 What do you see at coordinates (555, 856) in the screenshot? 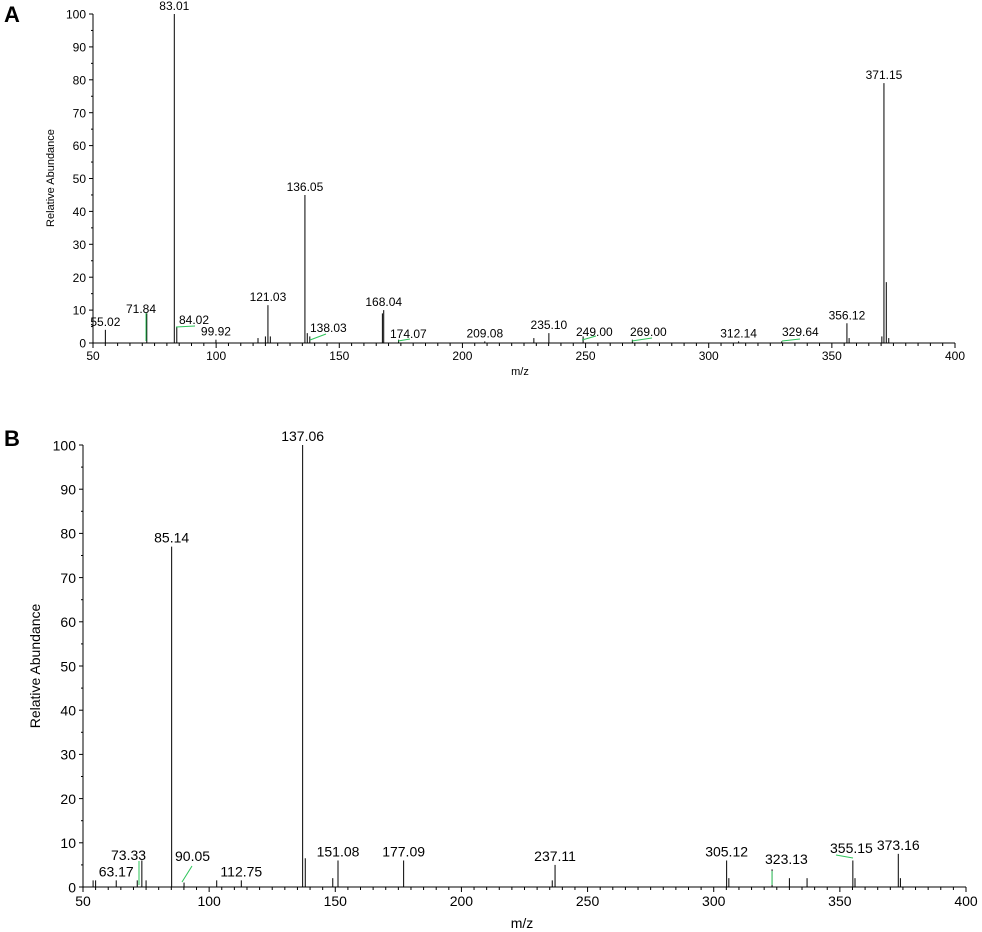
I see `peak-label: 237.11` at bounding box center [555, 856].